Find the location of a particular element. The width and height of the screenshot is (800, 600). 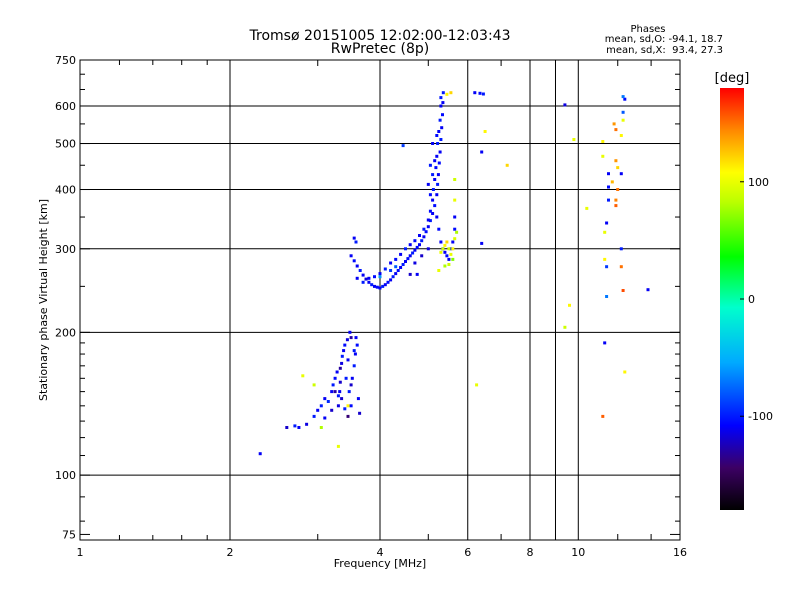

x-tick-label: 8 is located at coordinates (530, 552).